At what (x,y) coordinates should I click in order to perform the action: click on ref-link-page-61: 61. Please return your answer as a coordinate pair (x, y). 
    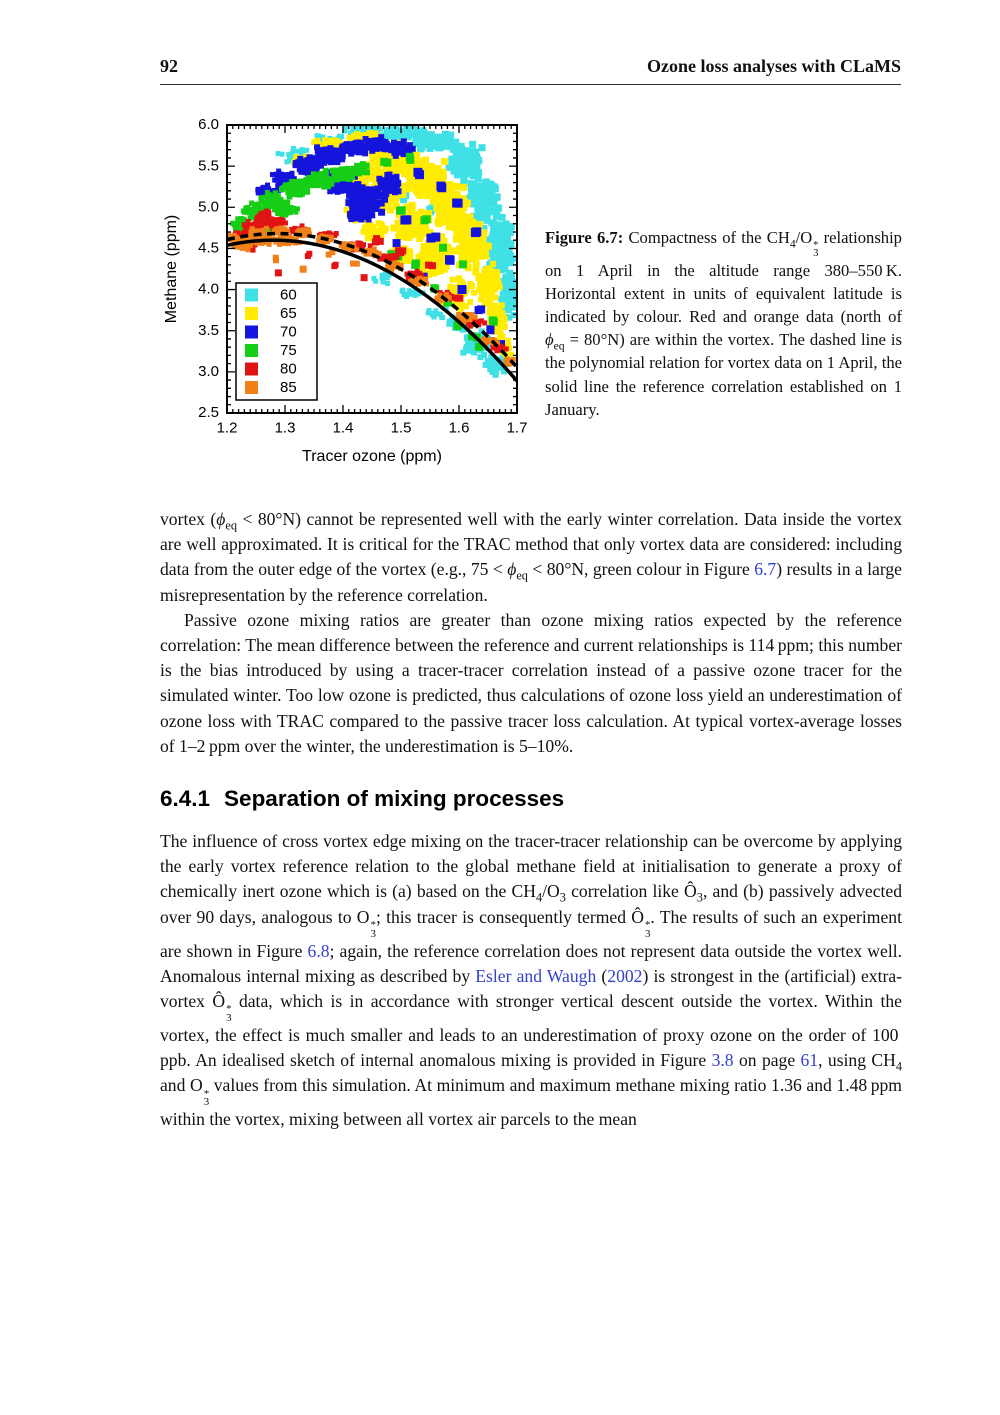
    Looking at the image, I should click on (809, 1060).